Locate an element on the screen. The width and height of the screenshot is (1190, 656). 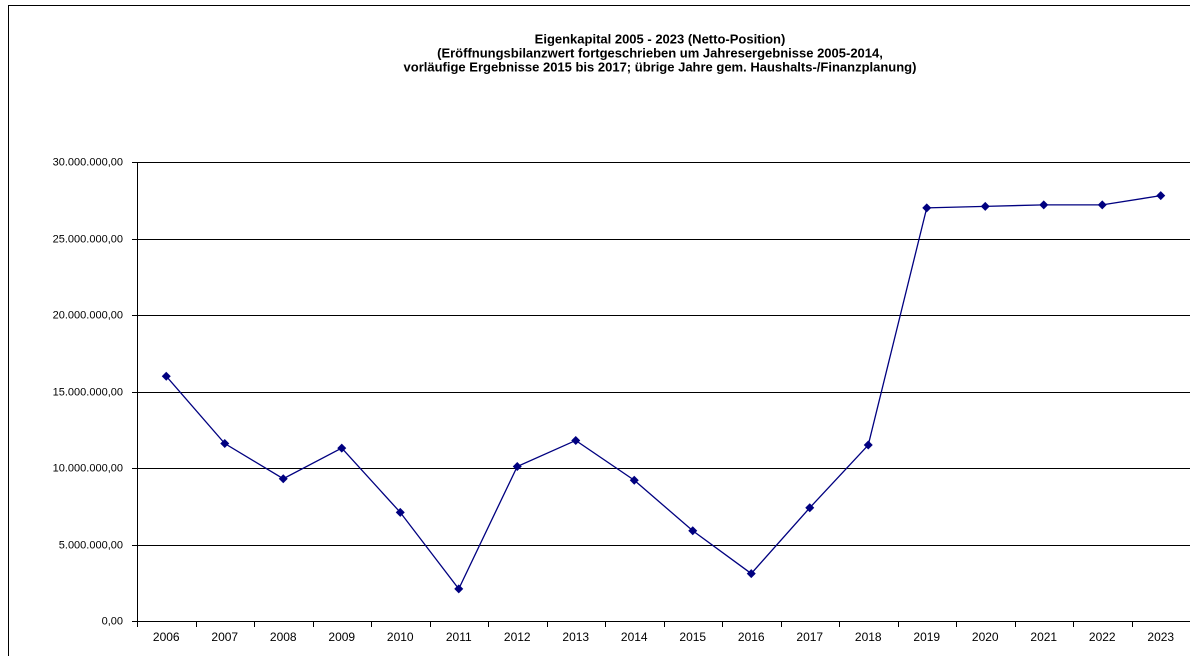
x-tick-label: 2023 is located at coordinates (1160, 637).